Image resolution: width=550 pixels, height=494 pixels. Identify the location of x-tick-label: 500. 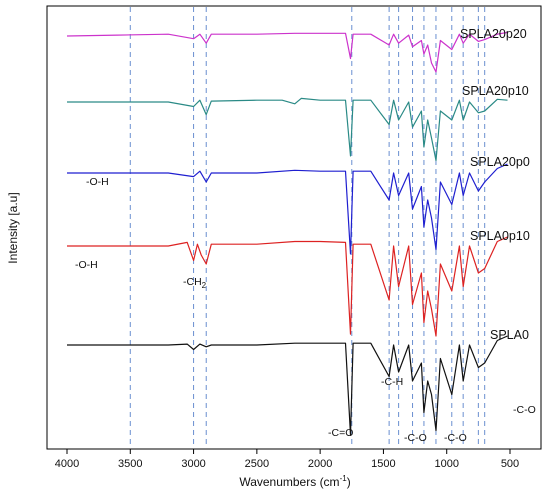
(510, 464).